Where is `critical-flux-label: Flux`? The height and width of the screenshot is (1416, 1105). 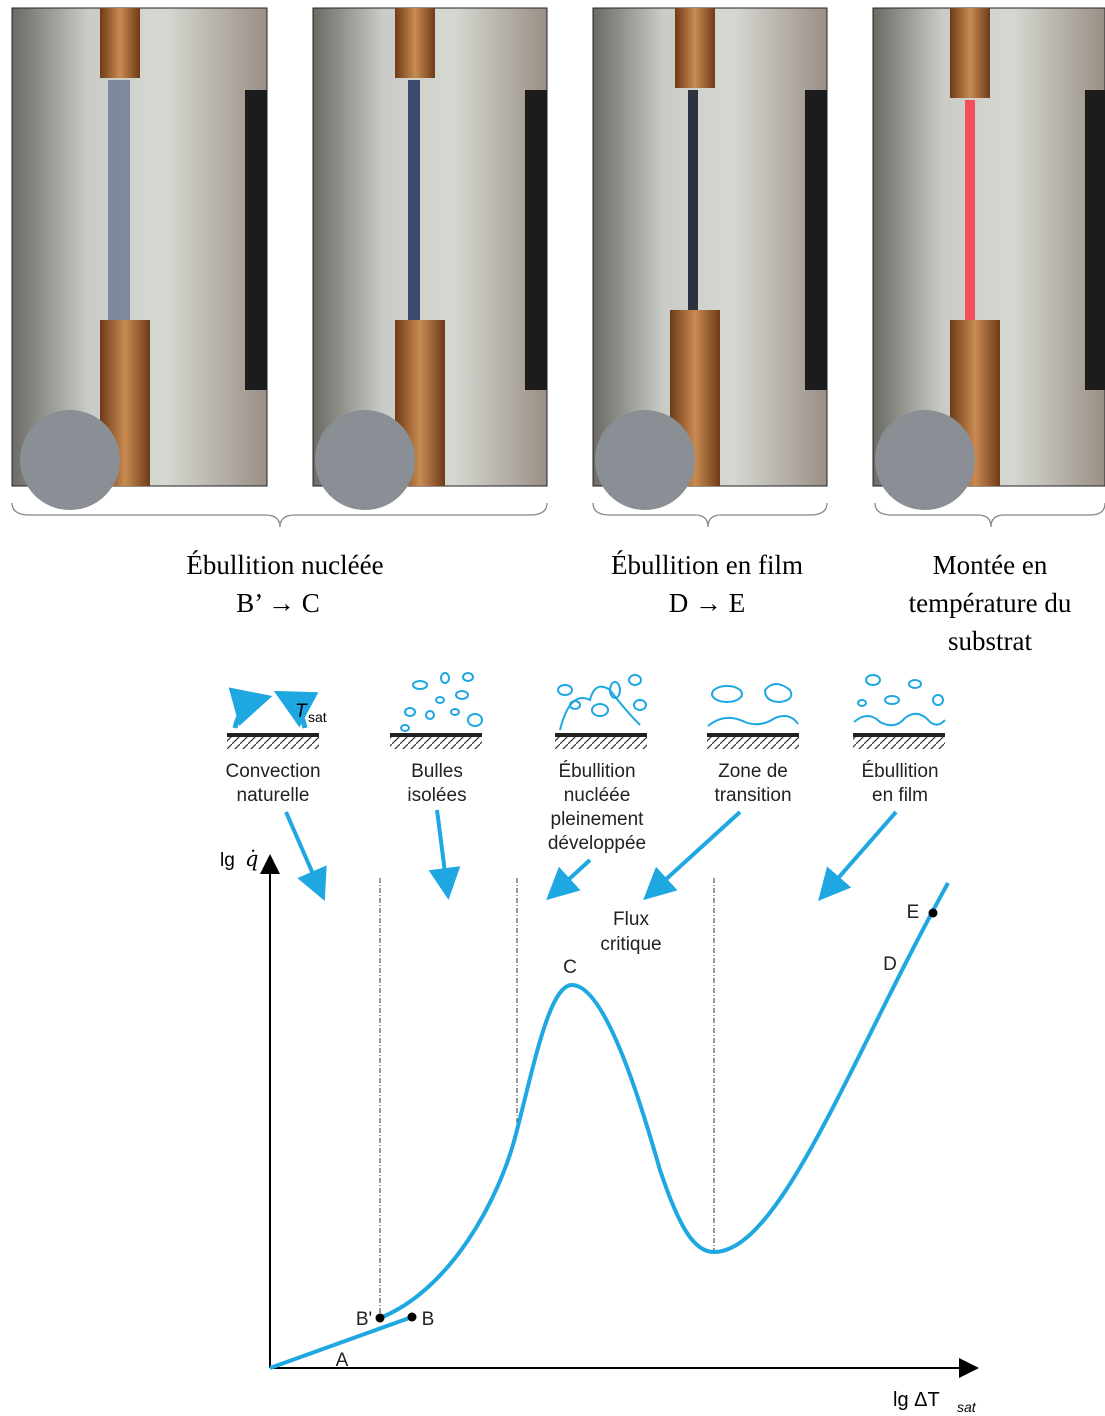
critical-flux-label: Flux is located at coordinates (631, 919).